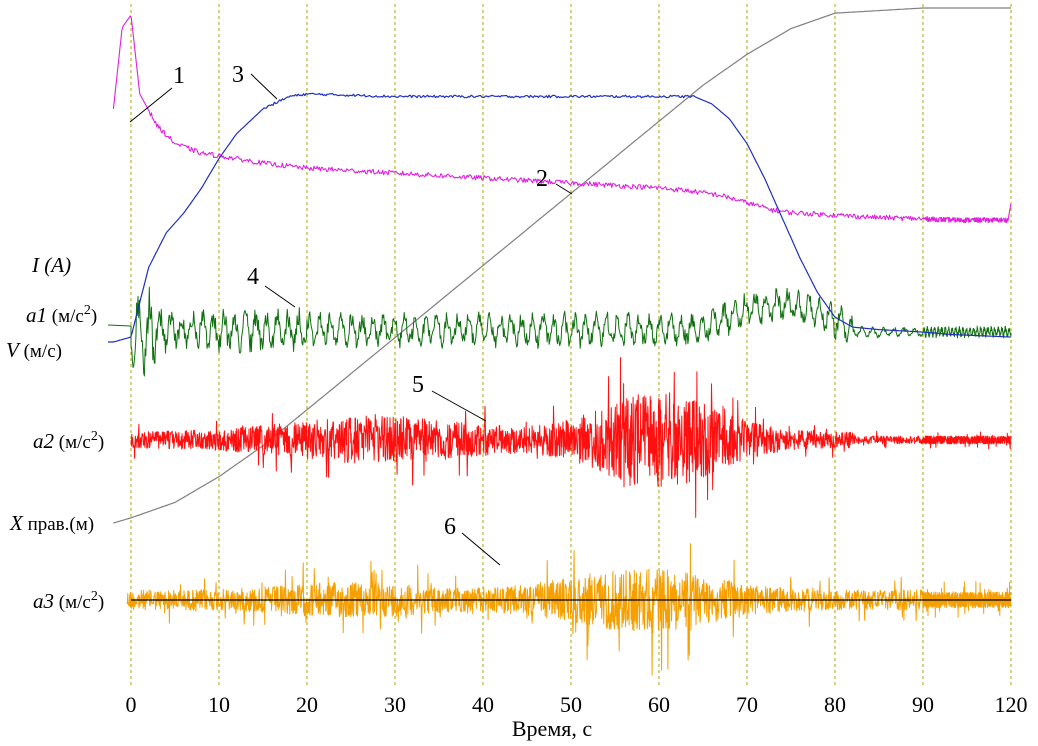 Image resolution: width=1038 pixels, height=746 pixels. I want to click on series-4-line, so click(559, 331).